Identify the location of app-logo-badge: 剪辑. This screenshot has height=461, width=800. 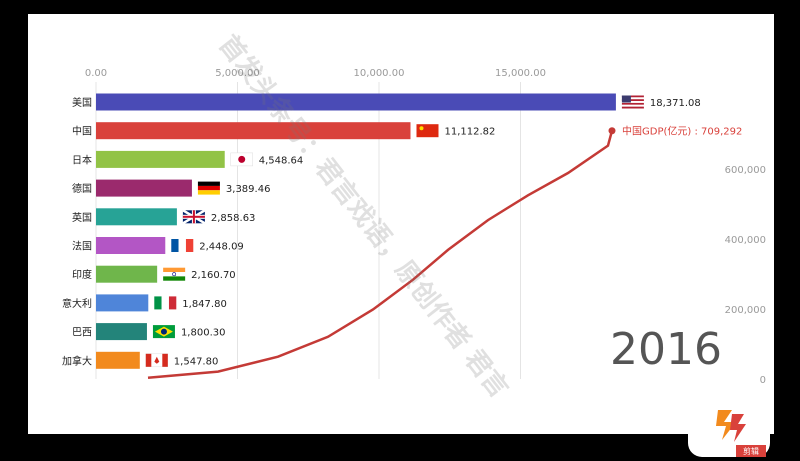
(729, 426).